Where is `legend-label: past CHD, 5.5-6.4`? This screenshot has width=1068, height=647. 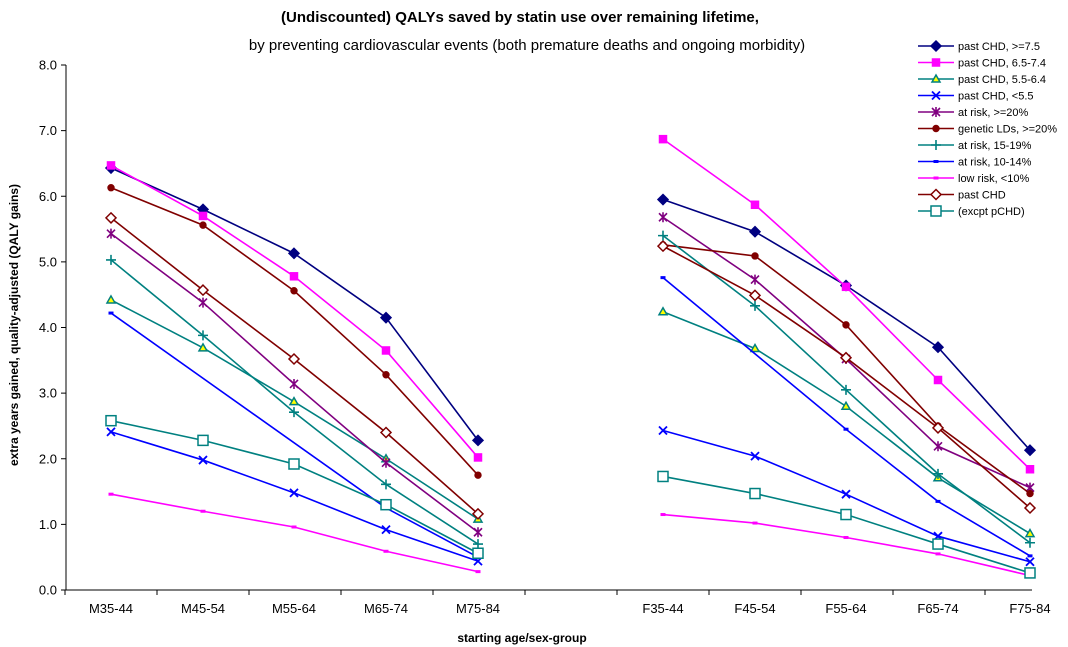 legend-label: past CHD, 5.5-6.4 is located at coordinates (1002, 80).